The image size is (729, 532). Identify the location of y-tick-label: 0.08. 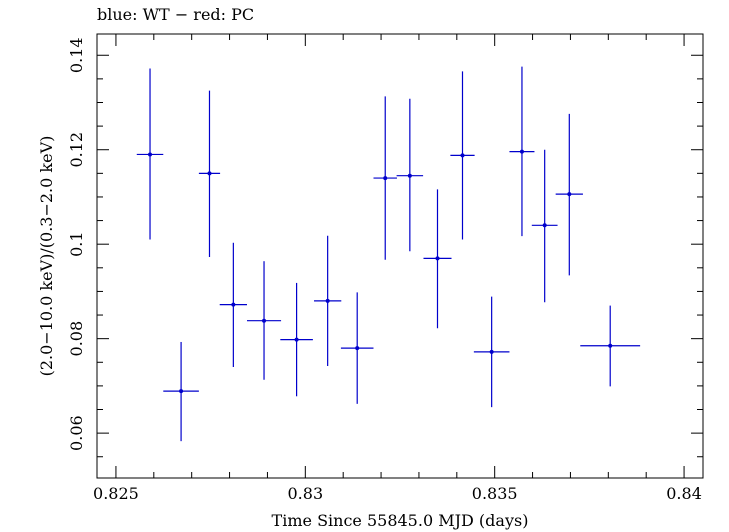
(76, 339).